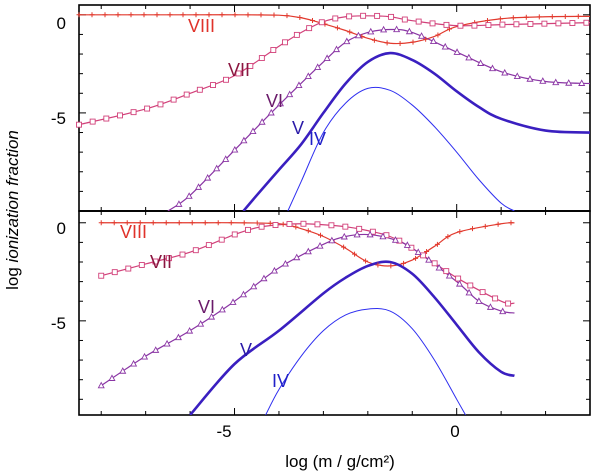 The height and width of the screenshot is (474, 600). Describe the element at coordinates (280, 381) in the screenshot. I see `bottom-label-IV: IV` at that location.